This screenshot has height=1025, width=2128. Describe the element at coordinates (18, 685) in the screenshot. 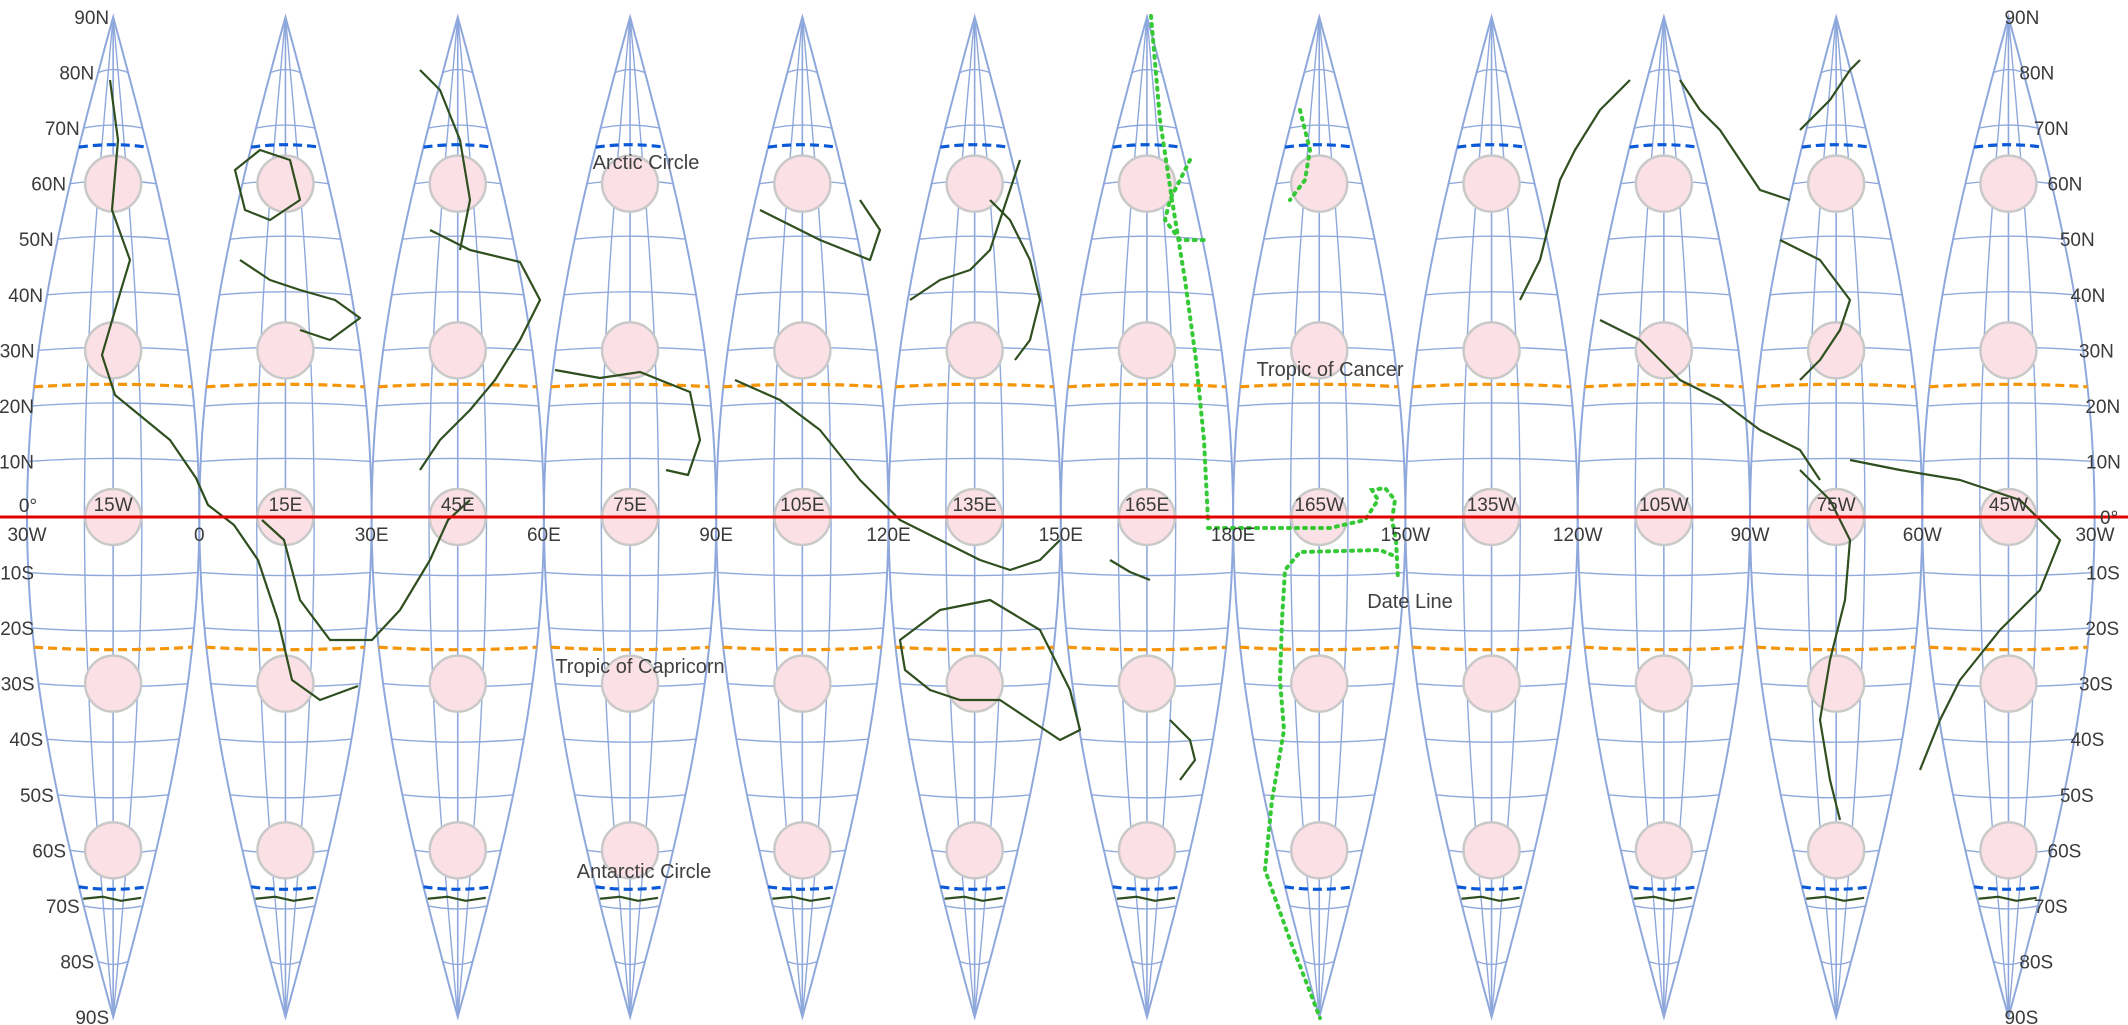

I see `lat-label-left: 30S` at that location.